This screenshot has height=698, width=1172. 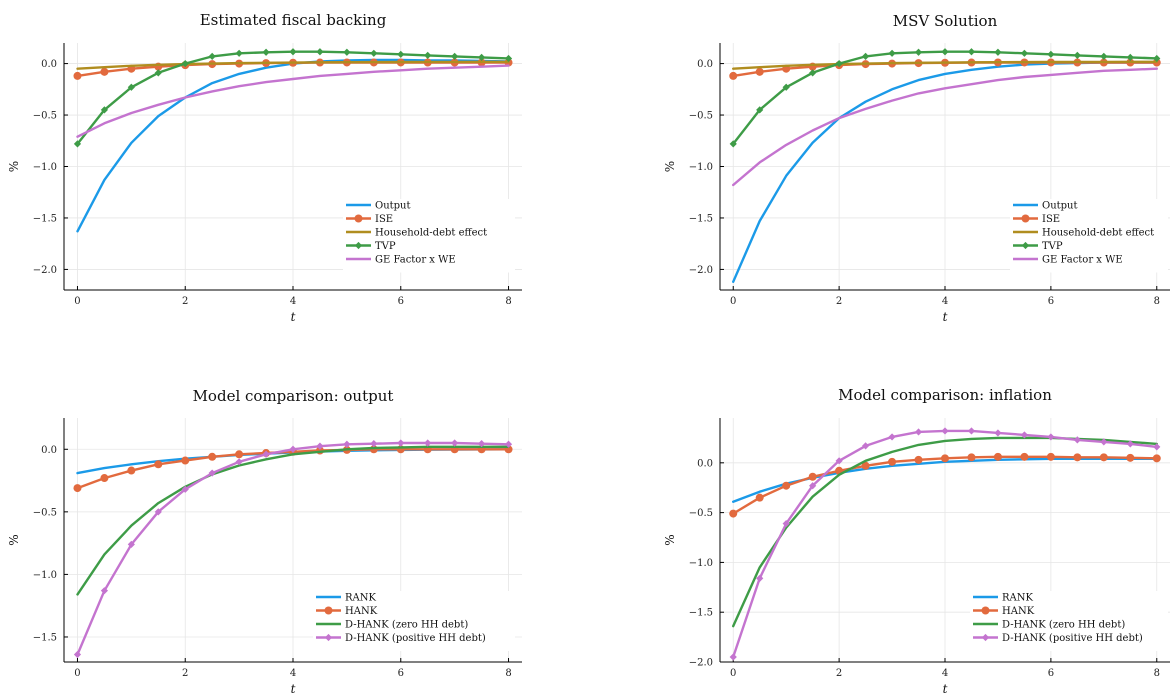 I want to click on legend-label: Output, so click(x=1060, y=206).